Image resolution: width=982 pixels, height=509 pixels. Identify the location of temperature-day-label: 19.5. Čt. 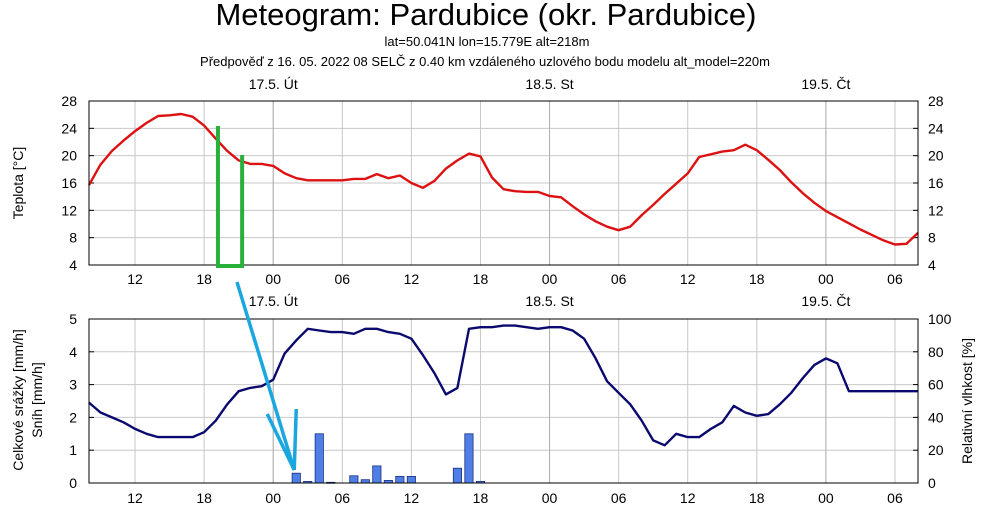
(825, 84).